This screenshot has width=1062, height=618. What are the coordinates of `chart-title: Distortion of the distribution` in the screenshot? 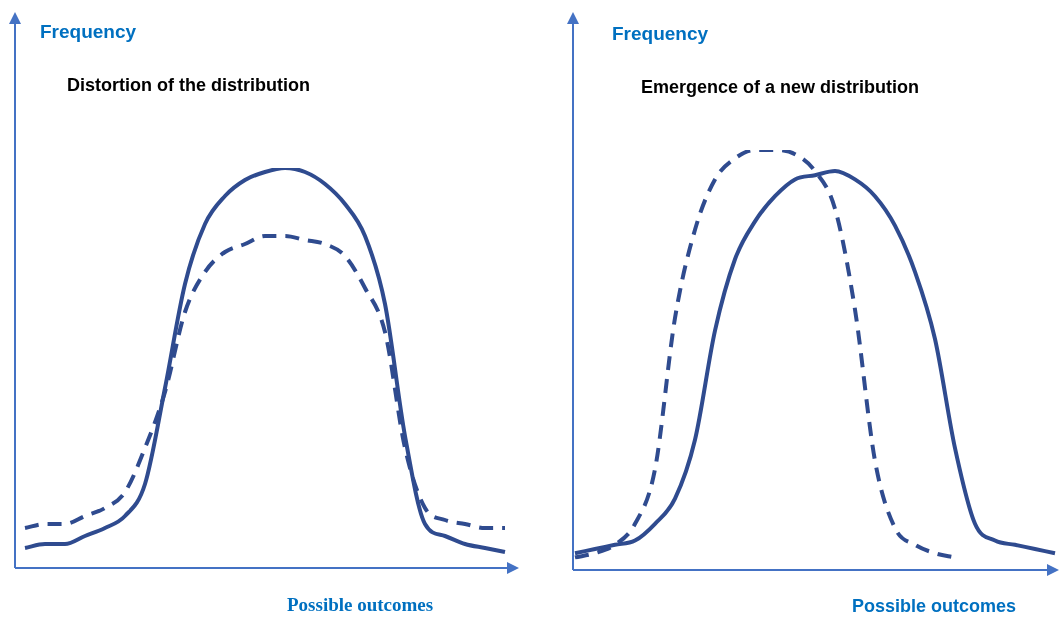 It's located at (188, 84).